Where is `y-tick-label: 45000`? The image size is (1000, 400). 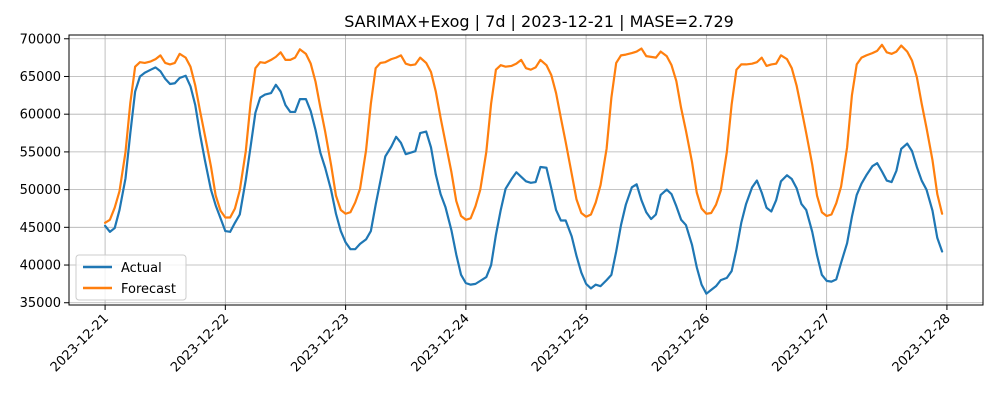
y-tick-label: 45000 is located at coordinates (40, 228).